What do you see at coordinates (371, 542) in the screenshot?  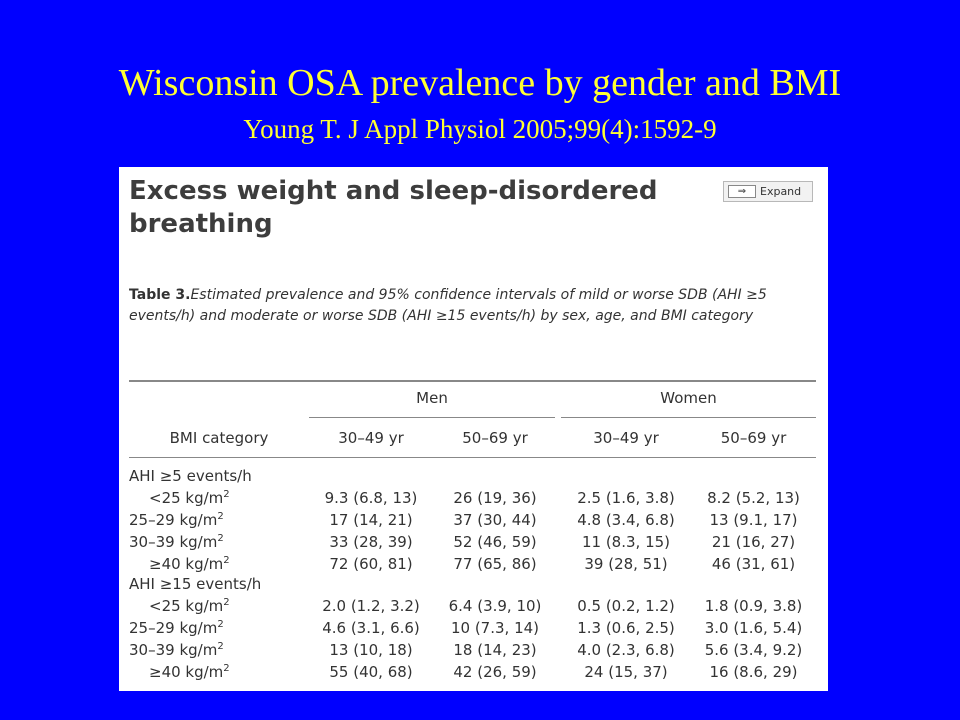 I see `table-cell: 33 (28, 39)` at bounding box center [371, 542].